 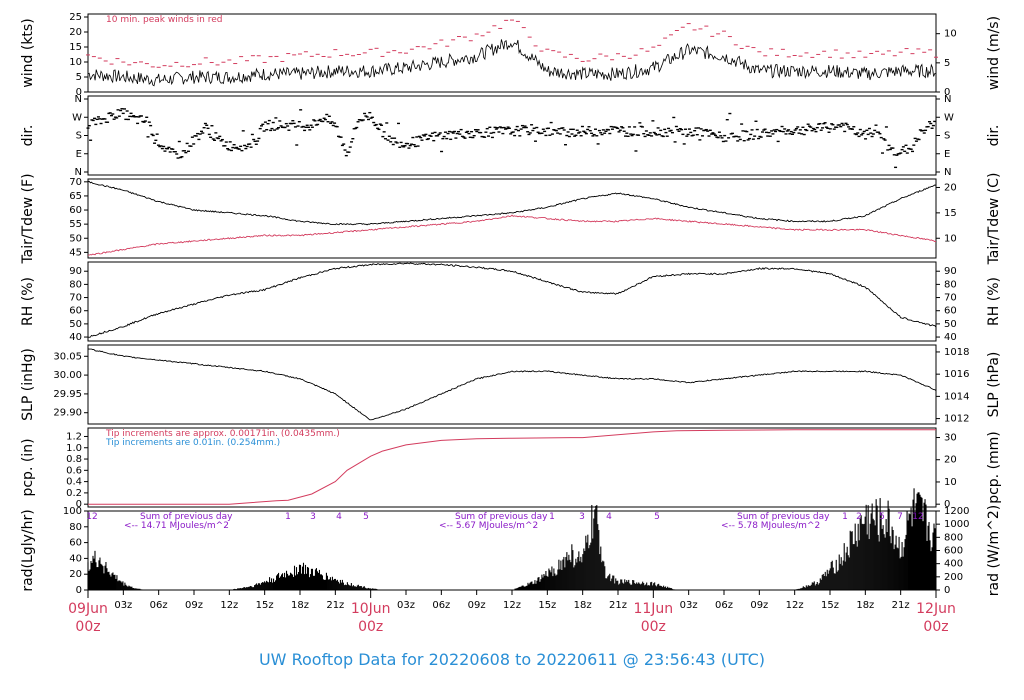 What do you see at coordinates (950, 284) in the screenshot?
I see `y-tick-label-right: 80` at bounding box center [950, 284].